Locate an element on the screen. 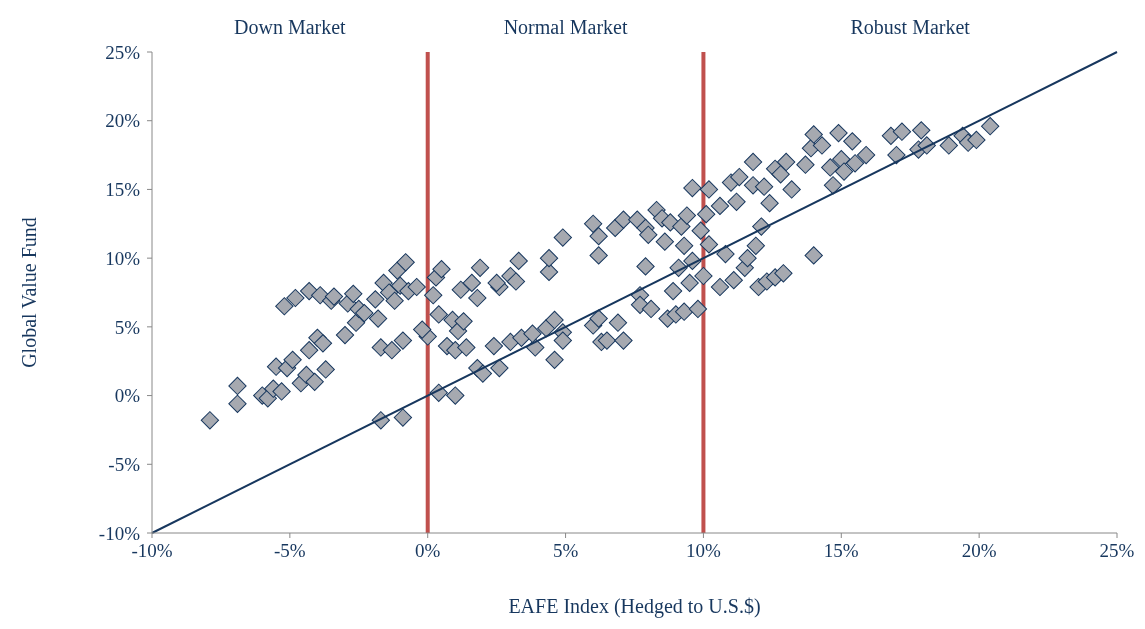  x-tick-label: 20% is located at coordinates (979, 550).